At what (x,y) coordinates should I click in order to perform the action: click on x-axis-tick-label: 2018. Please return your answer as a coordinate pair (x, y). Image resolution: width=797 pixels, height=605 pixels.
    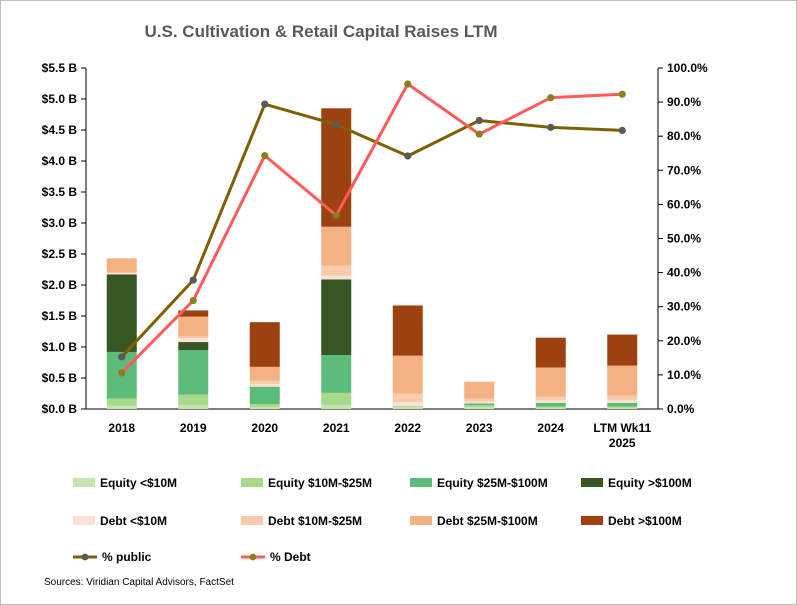
    Looking at the image, I should click on (121, 428).